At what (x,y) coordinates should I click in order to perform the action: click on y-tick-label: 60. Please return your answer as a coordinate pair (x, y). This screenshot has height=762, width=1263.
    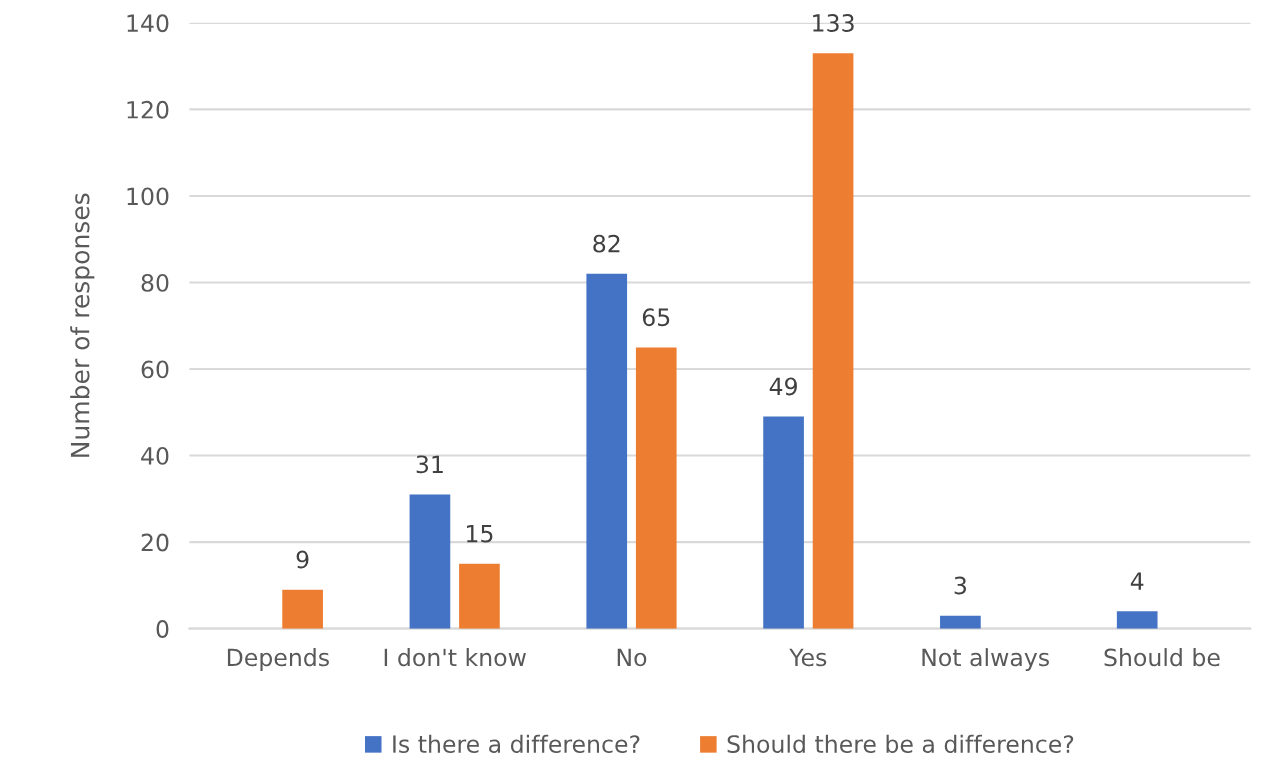
    Looking at the image, I should click on (155, 369).